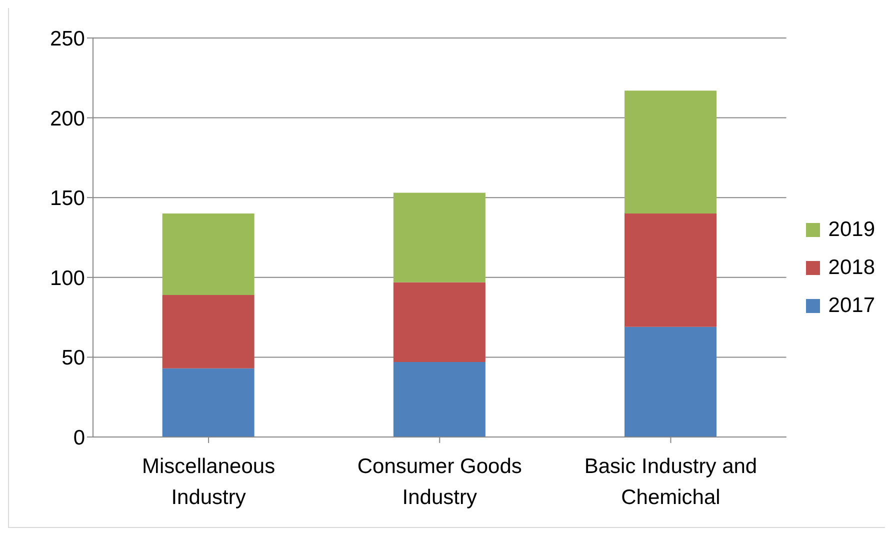  What do you see at coordinates (671, 482) in the screenshot?
I see `x-tick-label: Basic Industry and Chemichal` at bounding box center [671, 482].